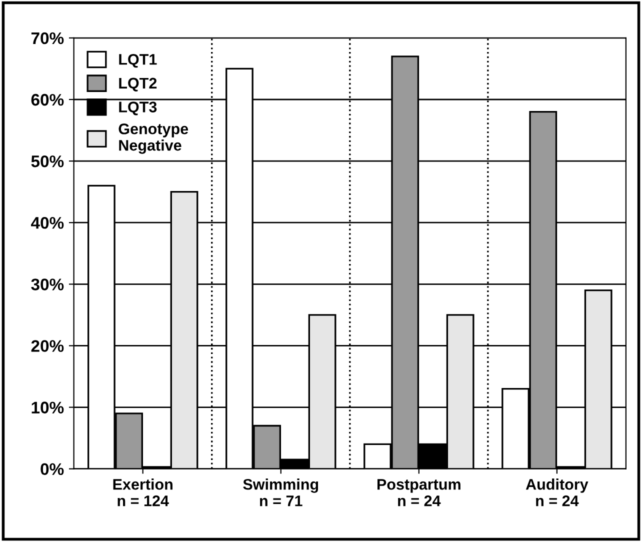  Describe the element at coordinates (47, 223) in the screenshot. I see `y-tick-label: 40%` at that location.